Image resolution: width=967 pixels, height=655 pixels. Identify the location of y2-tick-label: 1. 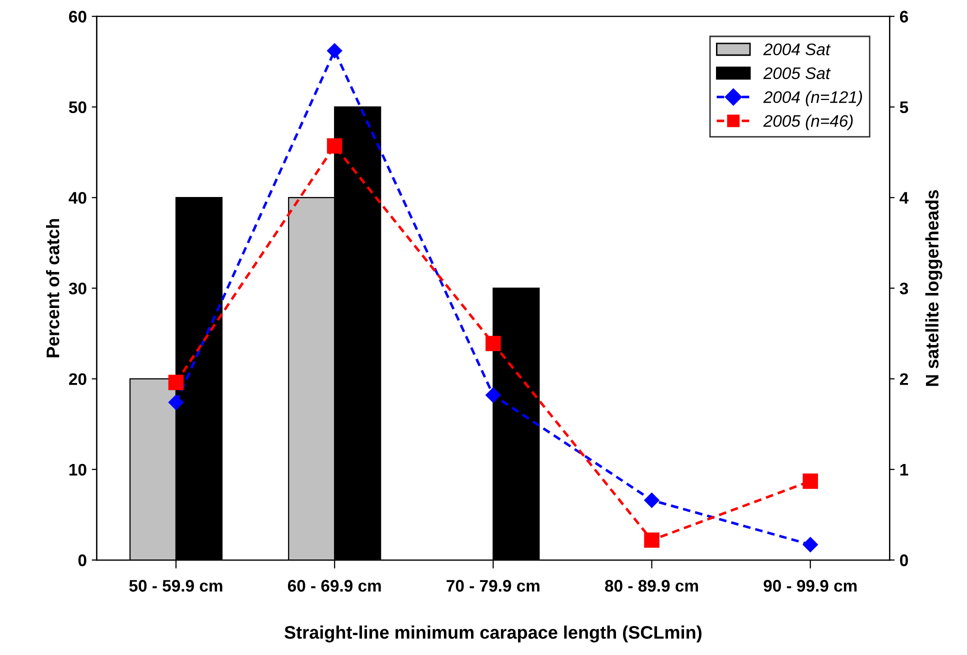
(904, 470).